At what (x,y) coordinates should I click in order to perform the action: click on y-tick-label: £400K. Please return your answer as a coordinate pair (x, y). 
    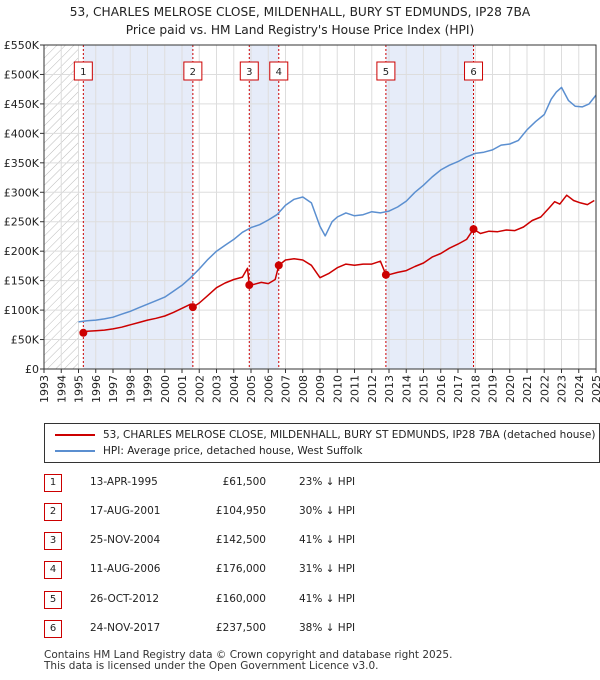
    Looking at the image, I should click on (22, 133).